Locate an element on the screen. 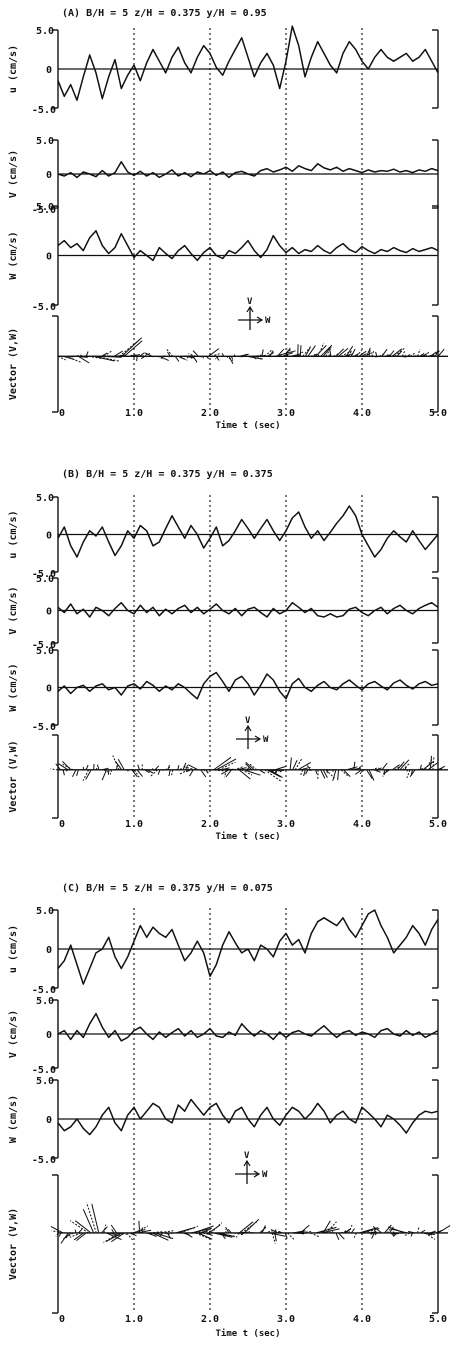  chart-b-panel-2-ytick-zero: 0 is located at coordinates (49, 612).